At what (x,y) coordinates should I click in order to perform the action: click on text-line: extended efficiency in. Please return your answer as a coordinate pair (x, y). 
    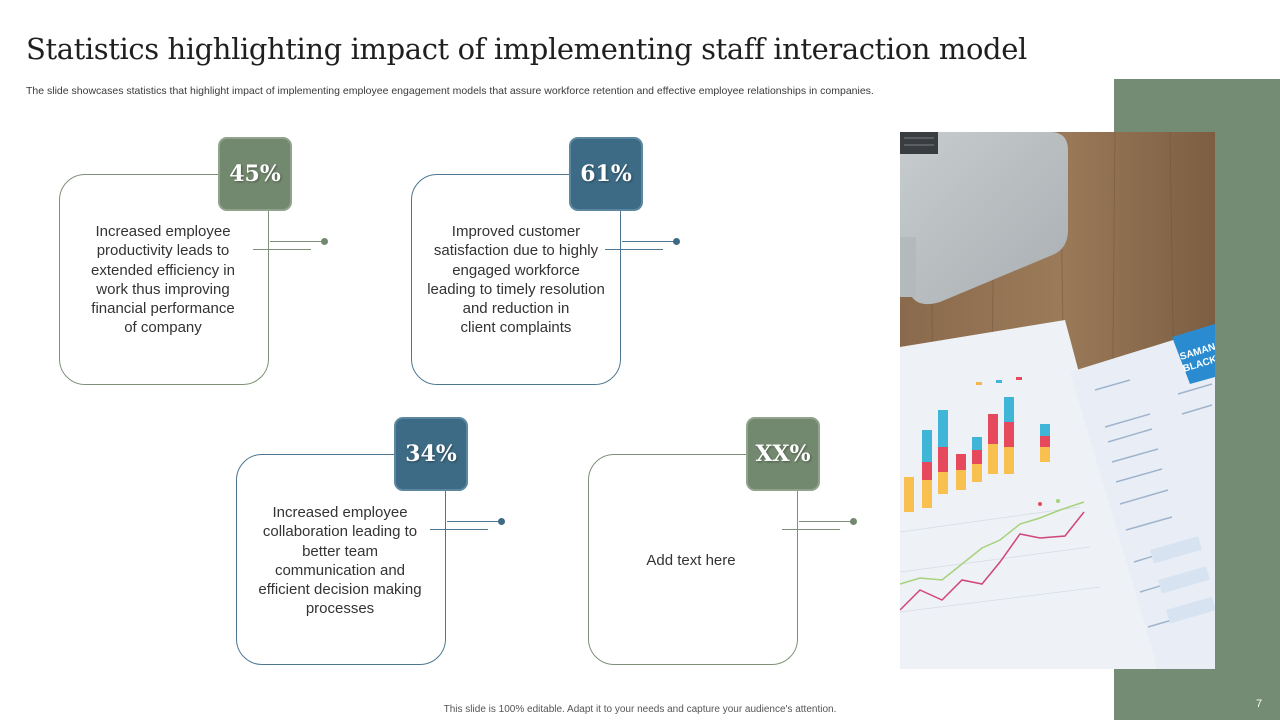
    Looking at the image, I should click on (163, 270).